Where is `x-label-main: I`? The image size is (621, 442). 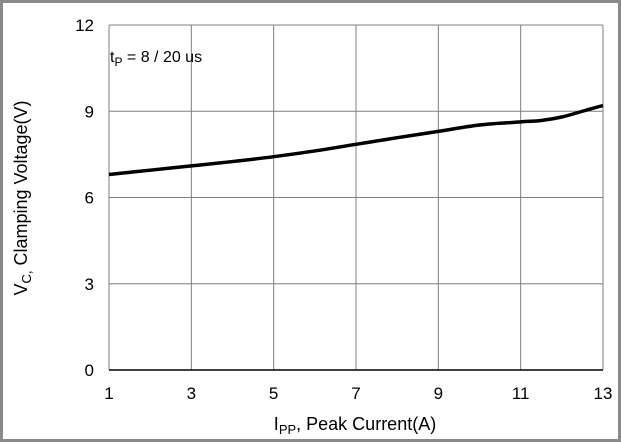 x-label-main: I is located at coordinates (276, 424).